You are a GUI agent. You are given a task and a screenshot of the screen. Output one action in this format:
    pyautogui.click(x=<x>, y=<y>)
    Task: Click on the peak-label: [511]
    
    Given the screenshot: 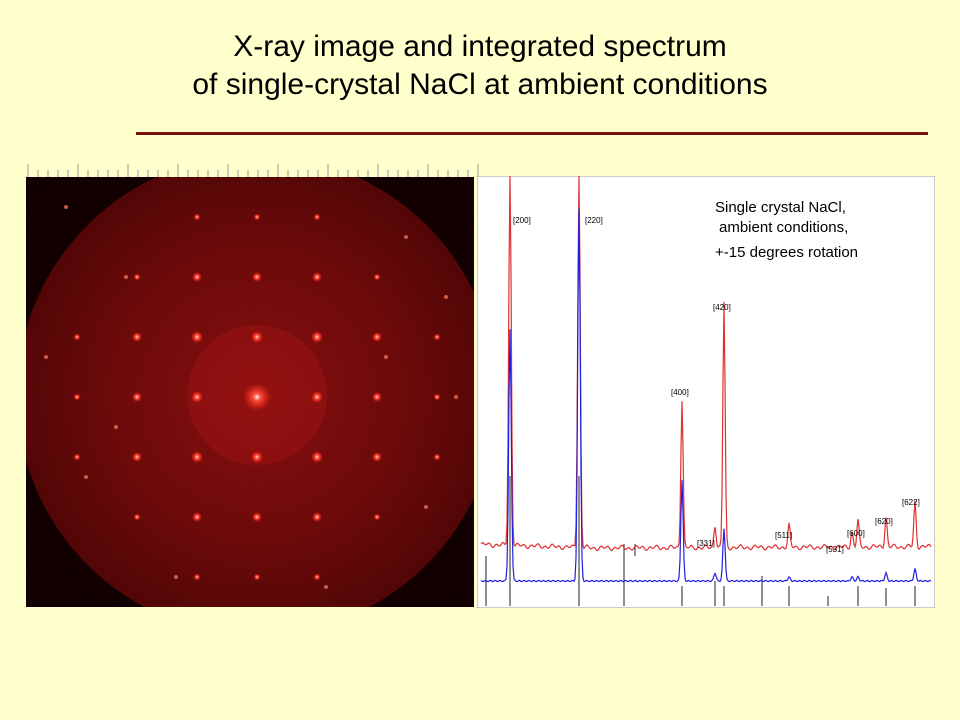 What is the action you would take?
    pyautogui.click(x=783, y=535)
    